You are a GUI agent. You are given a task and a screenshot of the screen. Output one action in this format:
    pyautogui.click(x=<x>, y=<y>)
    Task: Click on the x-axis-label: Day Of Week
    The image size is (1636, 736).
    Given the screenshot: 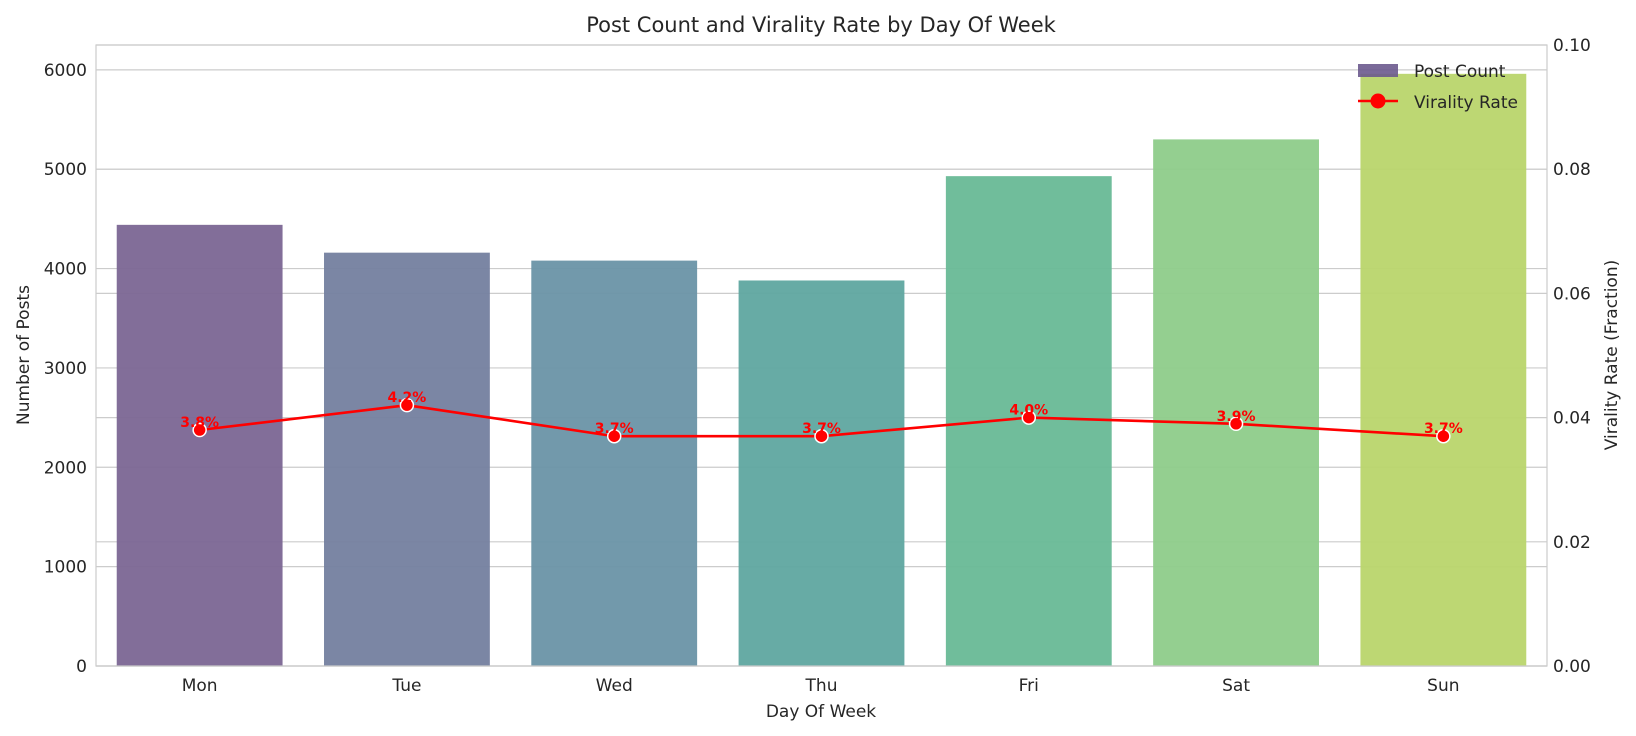 What is the action you would take?
    pyautogui.click(x=821, y=712)
    